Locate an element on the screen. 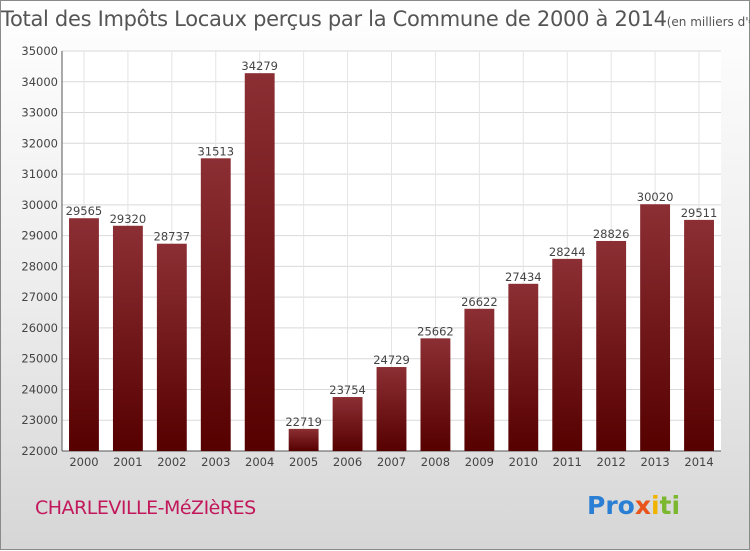 The image size is (750, 551). y-tick-label: 33000 is located at coordinates (39, 113).